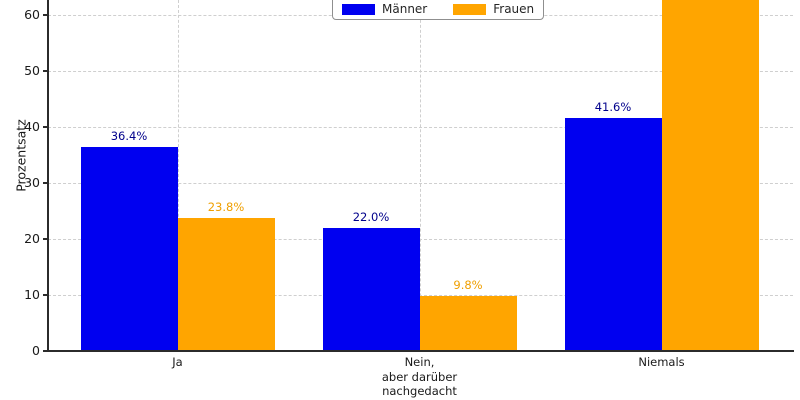 This screenshot has height=400, width=800. I want to click on legend-label-maenner: Männer, so click(405, 9).